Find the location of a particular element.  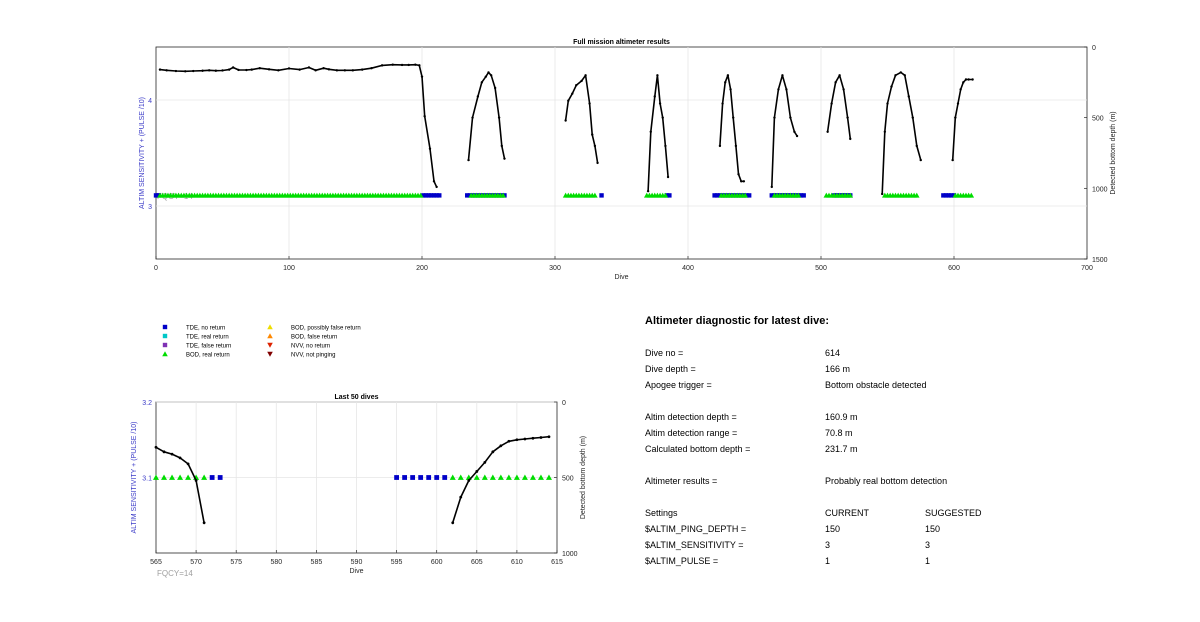

y-right-axis-label: Detected bottom depth (m) is located at coordinates (1113, 152).